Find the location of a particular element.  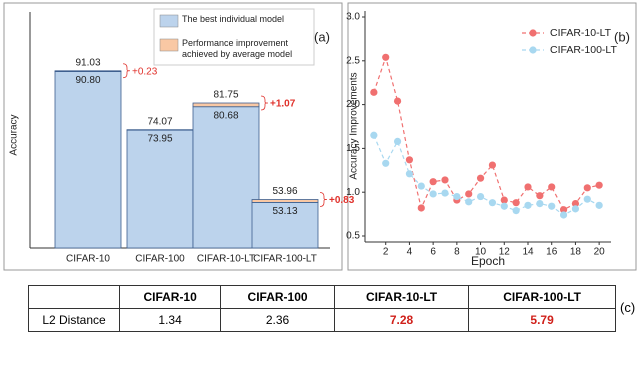

legend-entry: The best individual model is located at coordinates (233, 19).